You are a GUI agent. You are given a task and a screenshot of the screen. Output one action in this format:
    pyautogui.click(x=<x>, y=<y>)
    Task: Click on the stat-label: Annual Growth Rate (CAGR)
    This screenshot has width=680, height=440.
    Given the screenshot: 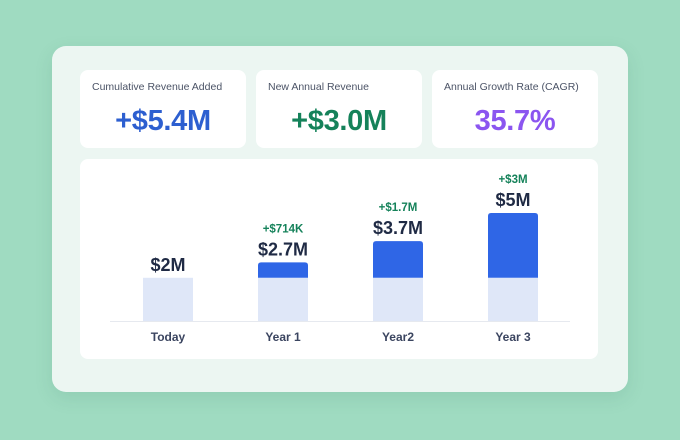 What is the action you would take?
    pyautogui.click(x=511, y=87)
    